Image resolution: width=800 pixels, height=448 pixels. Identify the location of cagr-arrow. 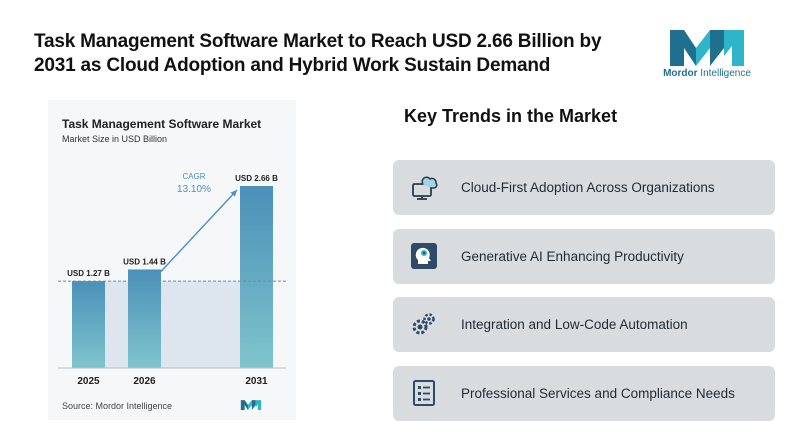
(199, 230).